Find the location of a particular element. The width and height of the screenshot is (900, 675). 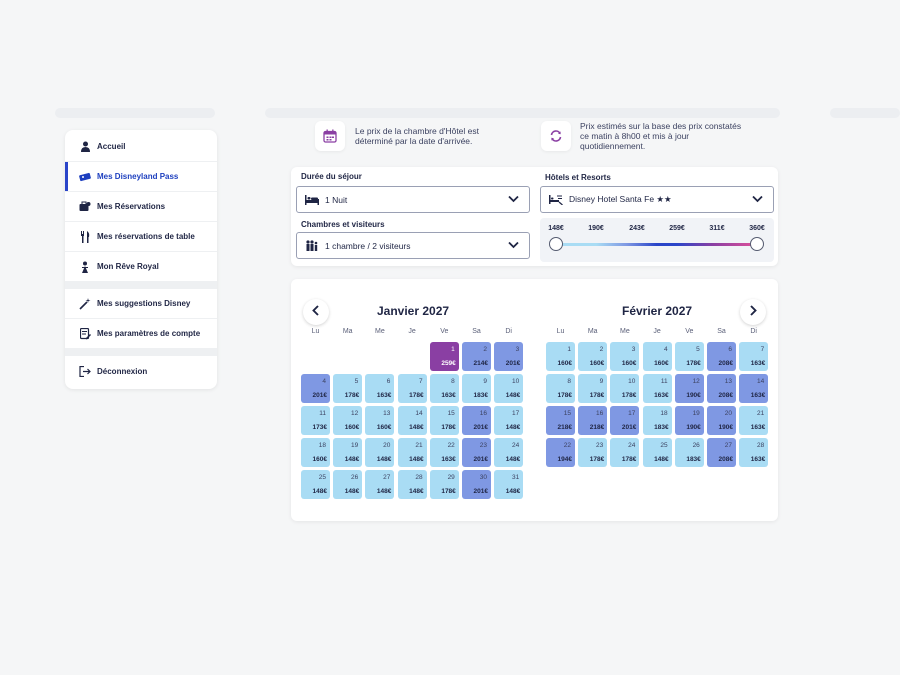

sidebar-divider is located at coordinates (141, 285).